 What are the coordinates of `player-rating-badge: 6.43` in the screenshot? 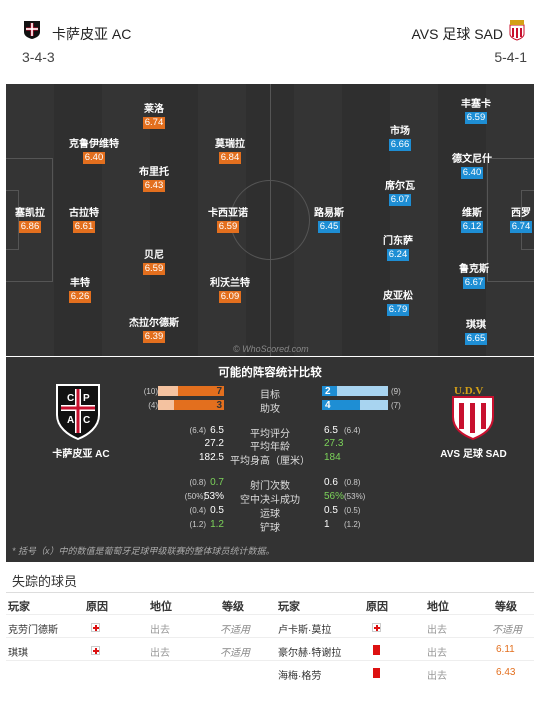 It's located at (154, 186).